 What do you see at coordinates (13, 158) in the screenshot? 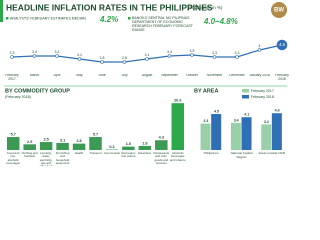
I see `x-tick-label-box: Food and non-alcoholic beverages` at bounding box center [13, 158].